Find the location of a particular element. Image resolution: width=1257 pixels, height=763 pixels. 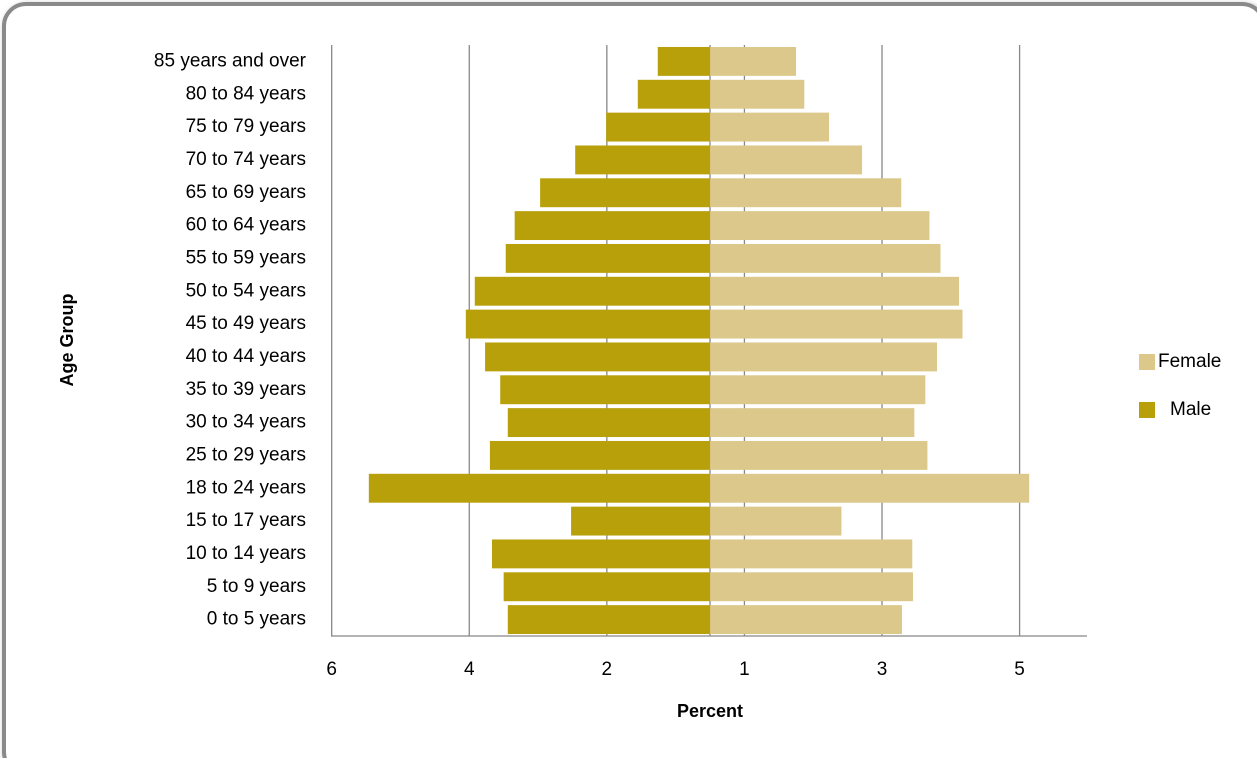

y-tick-label: 35 to 39 years is located at coordinates (246, 389).